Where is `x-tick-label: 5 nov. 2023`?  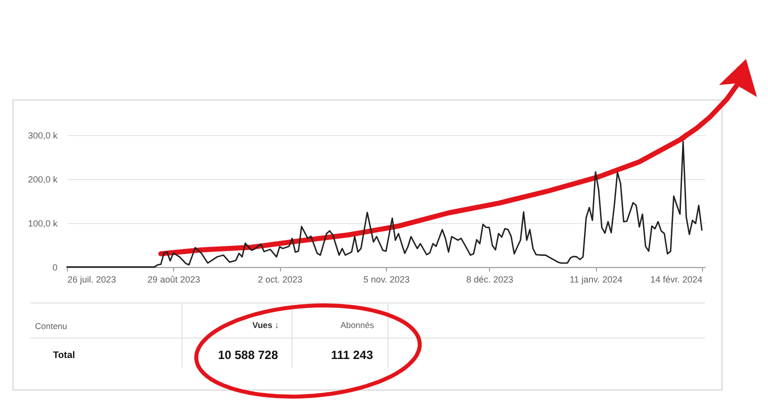 x-tick-label: 5 nov. 2023 is located at coordinates (386, 279).